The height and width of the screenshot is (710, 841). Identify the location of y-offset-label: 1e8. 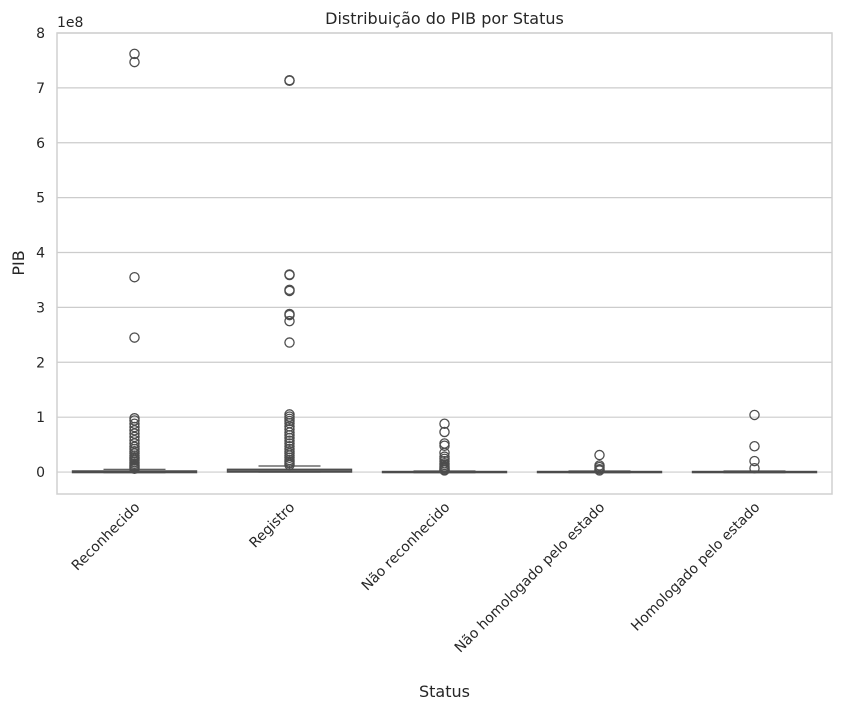
(70, 23).